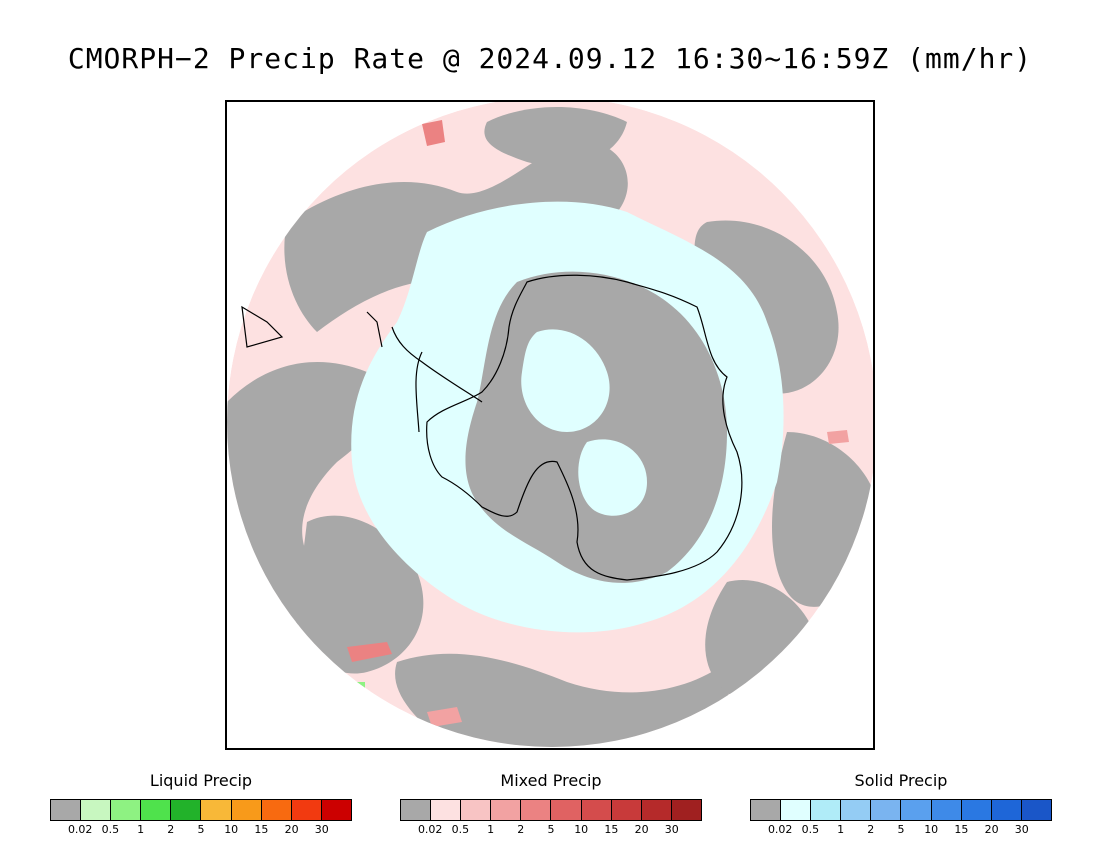  I want to click on legend-liquid-ticks: 0.02 0.5 1 2 5 10 15 20 30, so click(201, 831).